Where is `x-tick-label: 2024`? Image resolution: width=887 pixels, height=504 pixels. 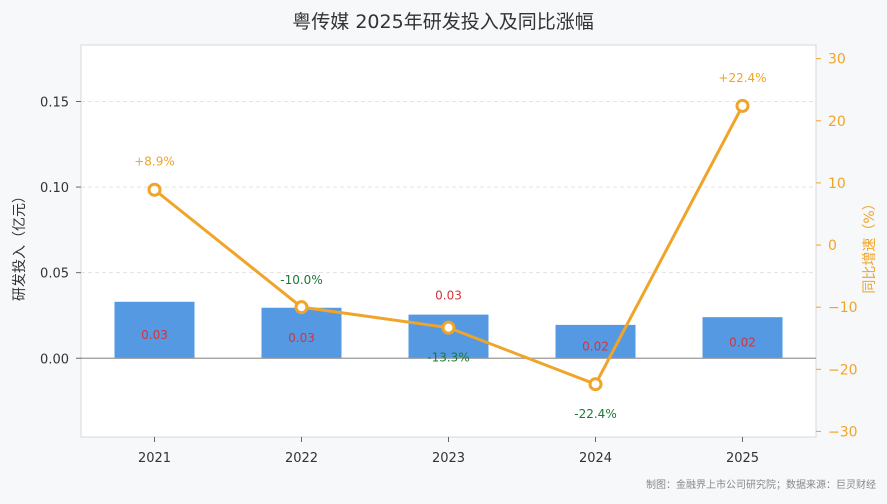 x-tick-label: 2024 is located at coordinates (595, 458).